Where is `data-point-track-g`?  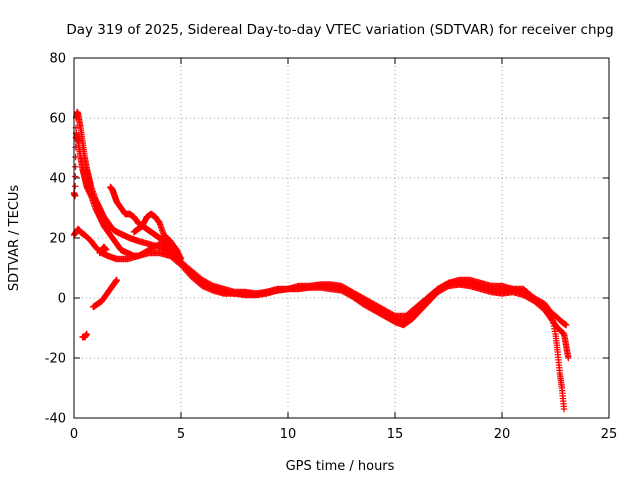
data-point-track-g is located at coordinates (87, 334).